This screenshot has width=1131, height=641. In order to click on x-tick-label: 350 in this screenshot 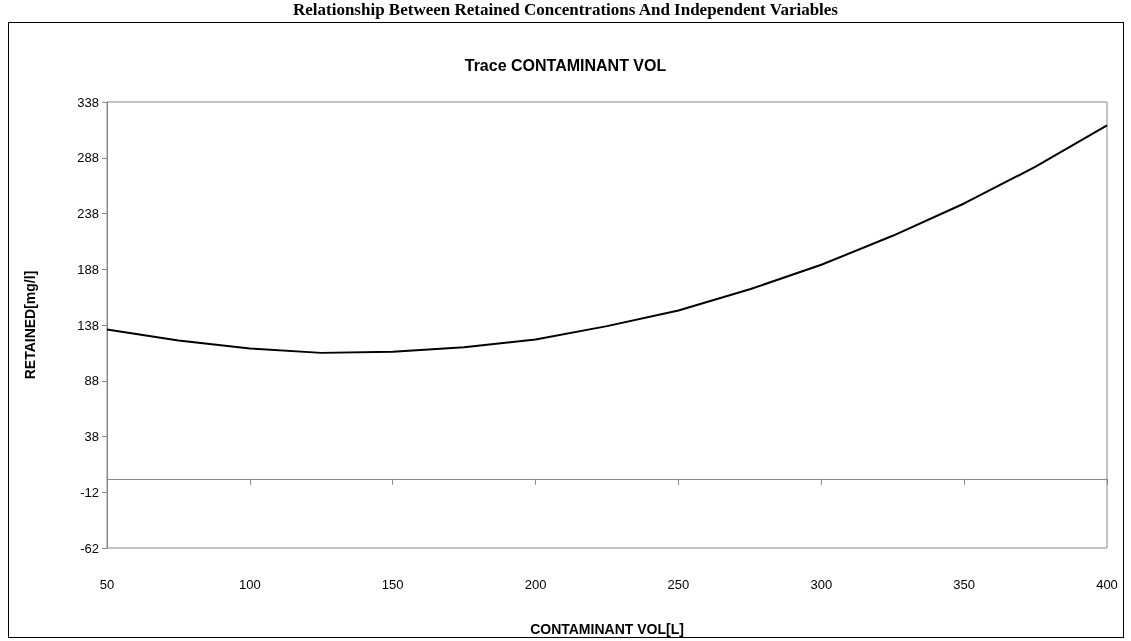, I will do `click(964, 584)`.